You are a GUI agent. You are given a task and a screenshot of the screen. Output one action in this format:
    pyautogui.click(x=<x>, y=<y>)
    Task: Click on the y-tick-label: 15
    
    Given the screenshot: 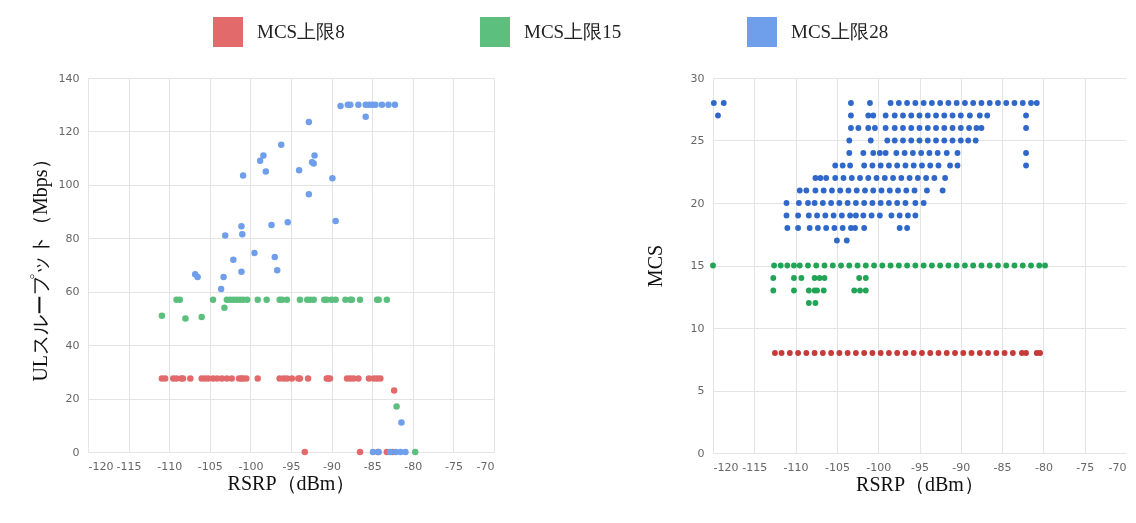 What is the action you would take?
    pyautogui.click(x=697, y=265)
    